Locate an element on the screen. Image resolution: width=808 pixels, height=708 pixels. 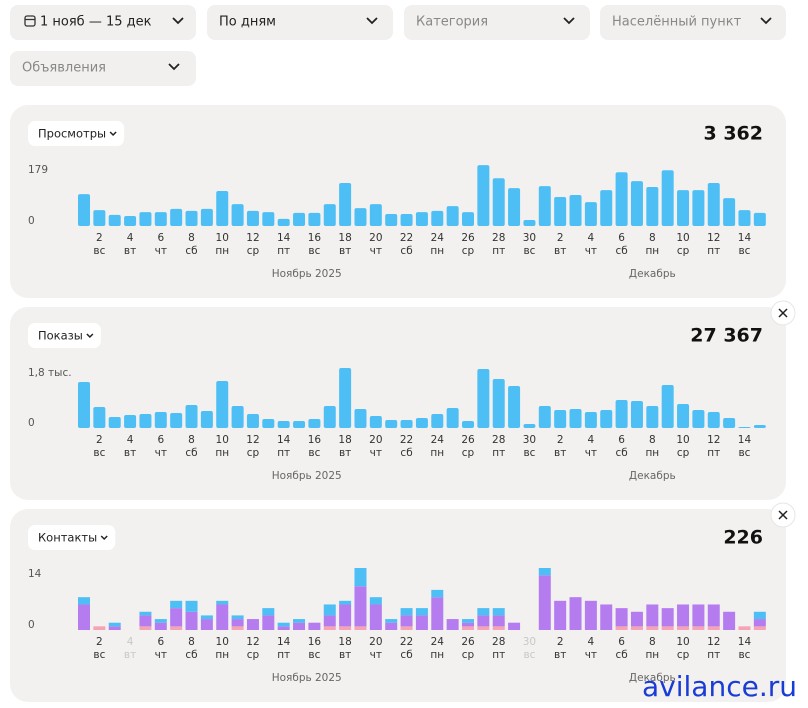
filter: Населённый пункт is located at coordinates (693, 22).